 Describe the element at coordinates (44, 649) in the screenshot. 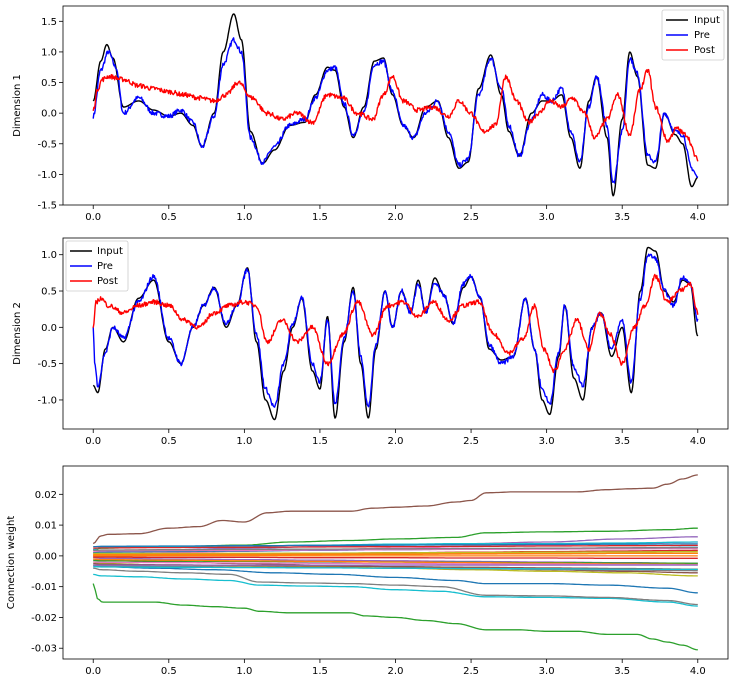

I see `y-tick-label: -0.03` at that location.